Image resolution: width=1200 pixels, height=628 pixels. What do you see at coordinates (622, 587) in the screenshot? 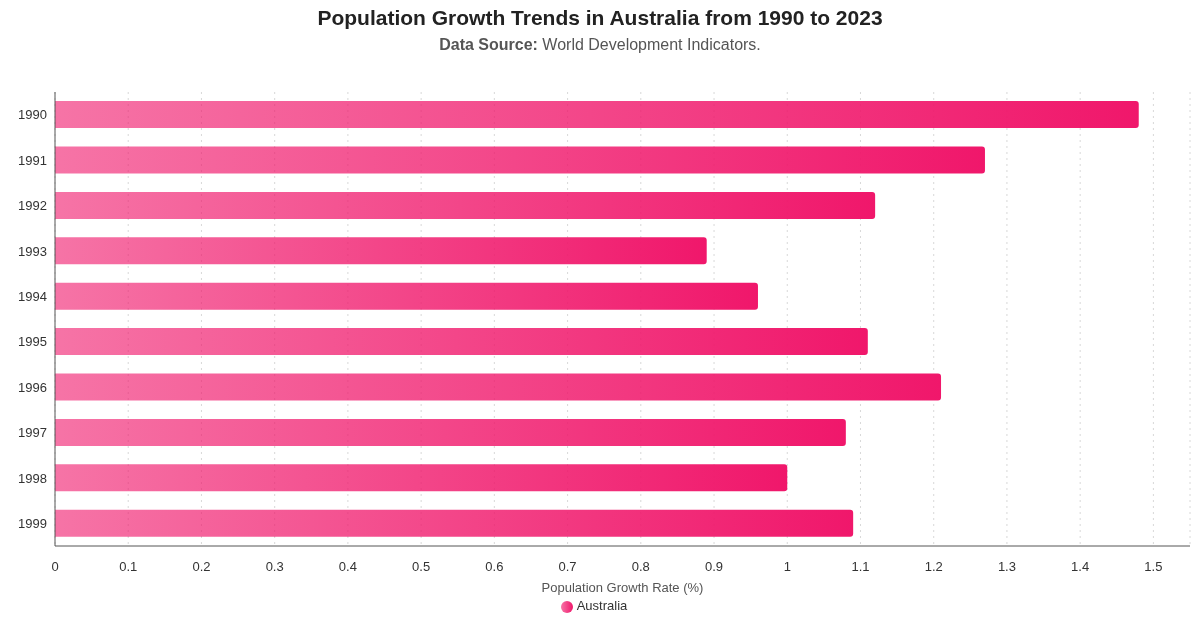
I see `x-axis-title: Population Growth Rate (%)` at bounding box center [622, 587].